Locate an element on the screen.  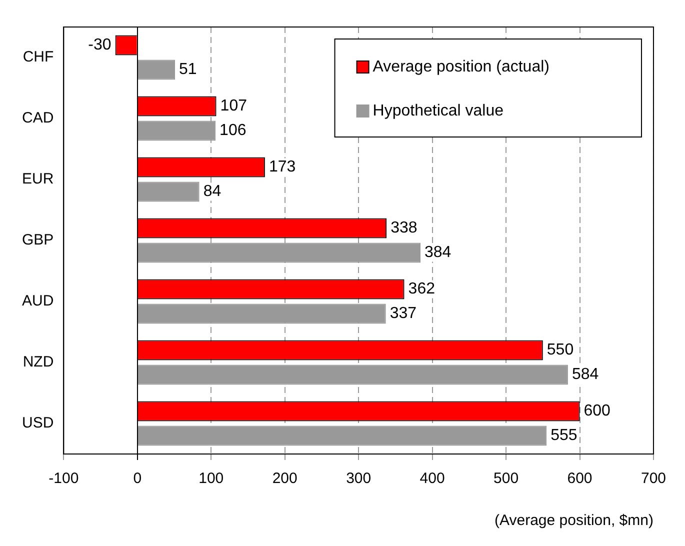
x-tick-label: 300 is located at coordinates (359, 479).